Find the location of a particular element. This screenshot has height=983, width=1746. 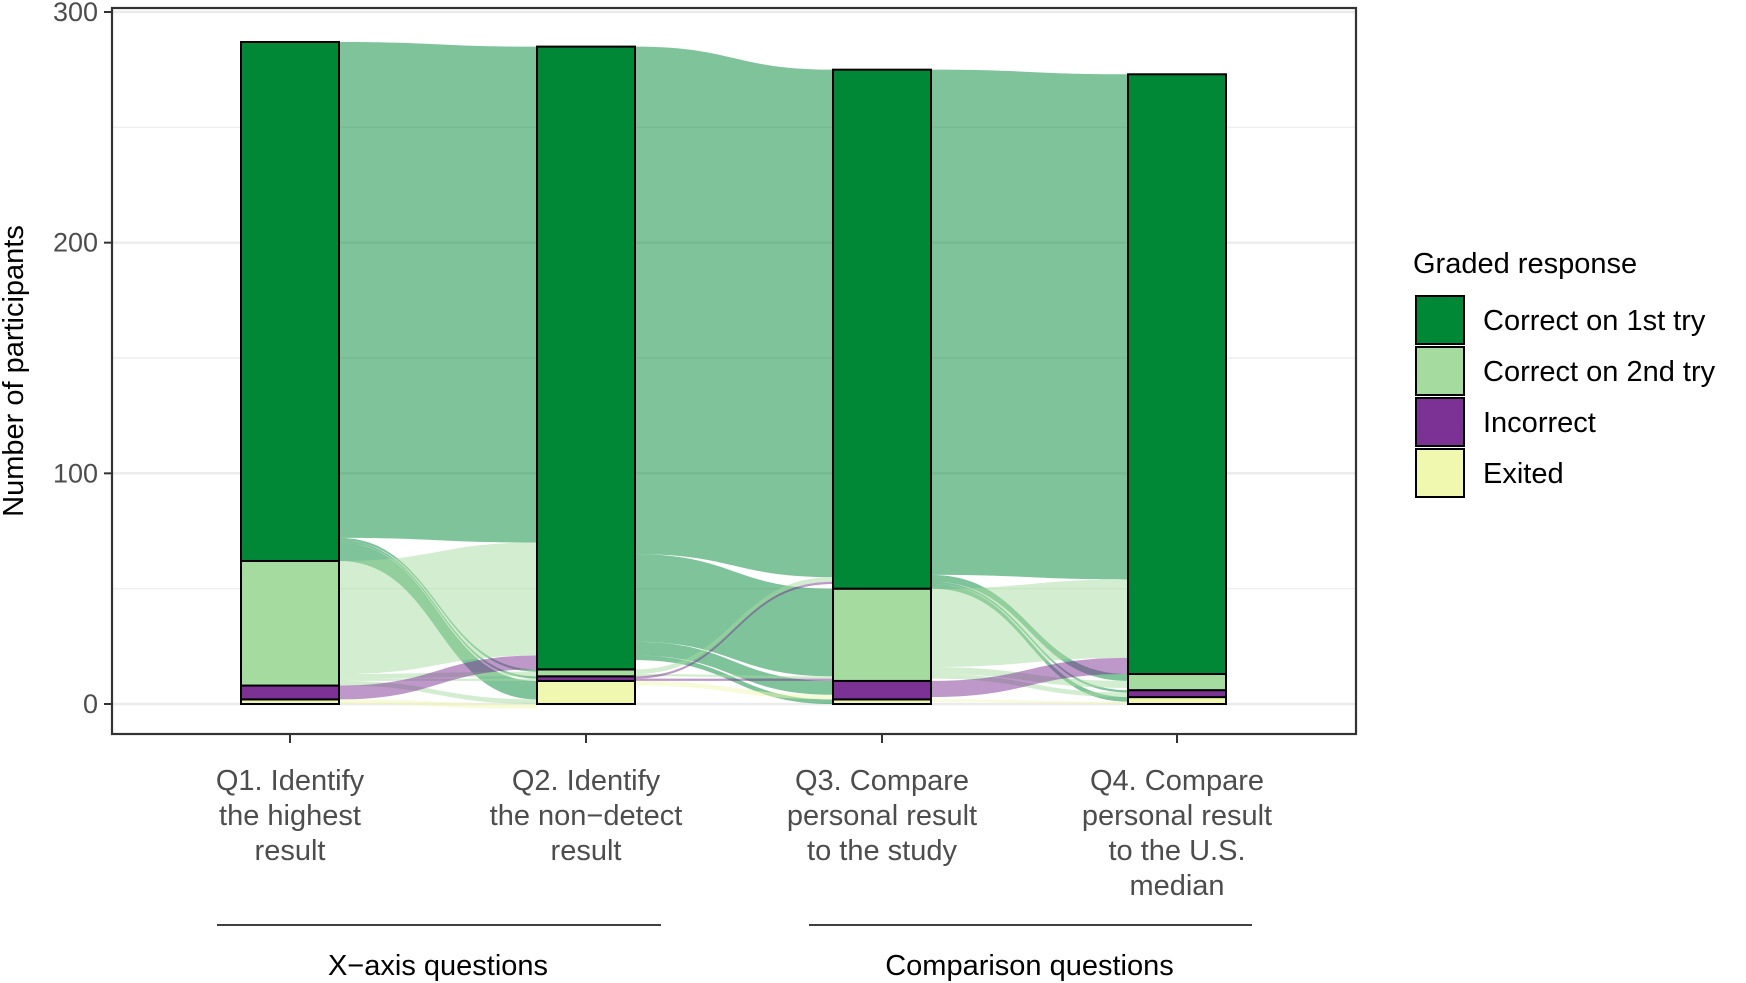

legend-label: Exited is located at coordinates (1523, 474).